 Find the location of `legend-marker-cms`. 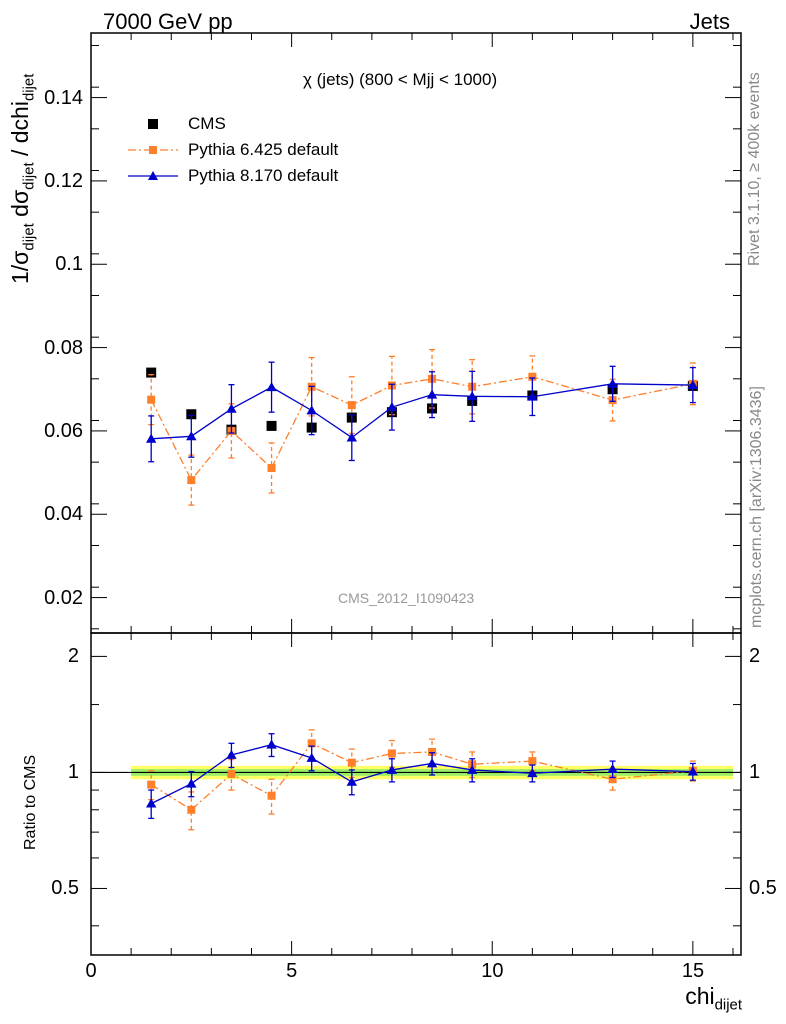

legend-marker-cms is located at coordinates (153, 124).